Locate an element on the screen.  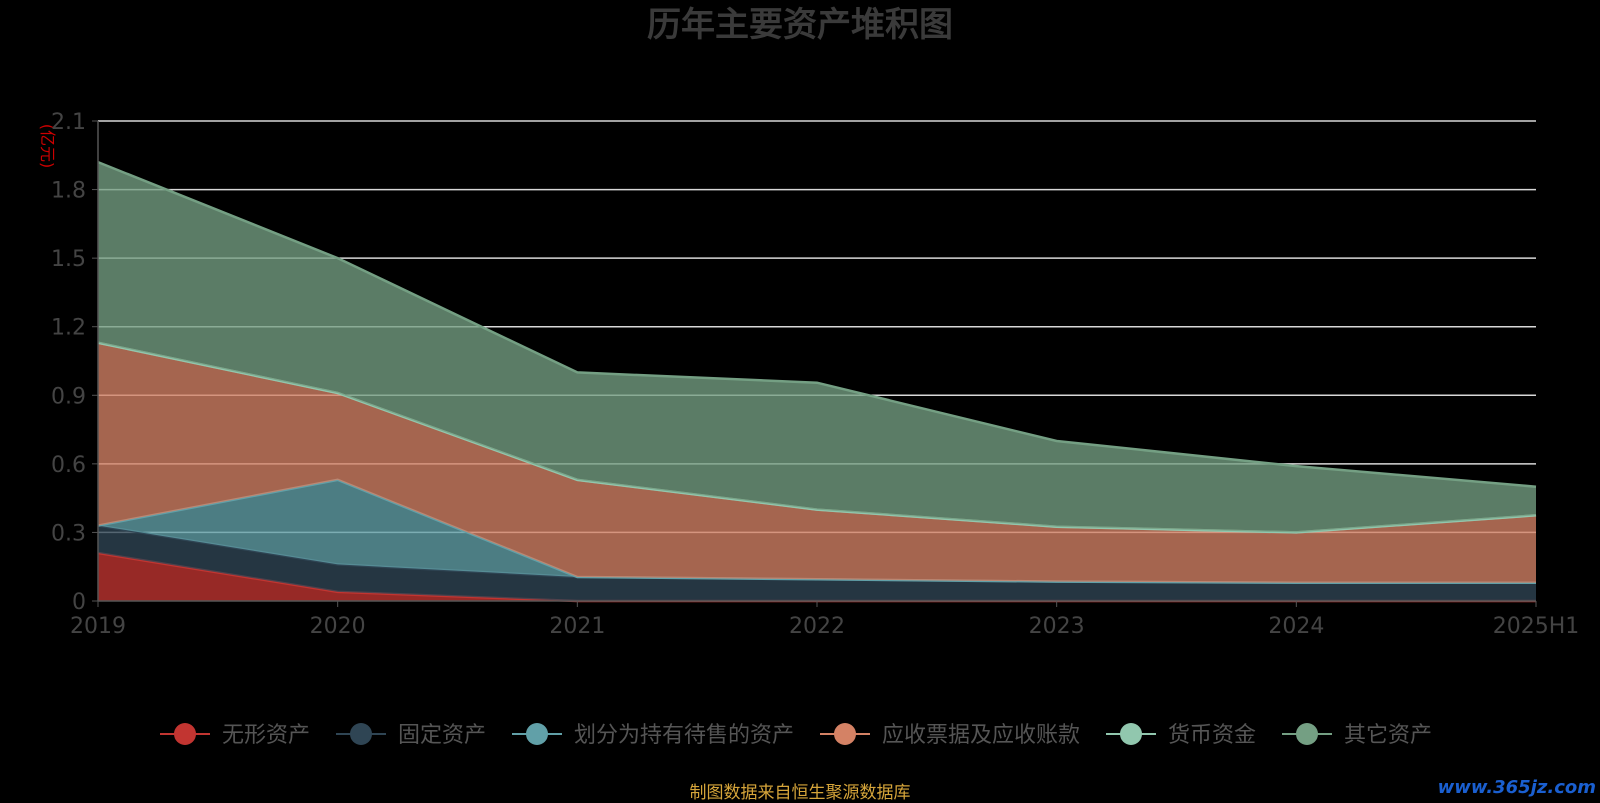
y-tick-label: 0.3 is located at coordinates (68, 533).